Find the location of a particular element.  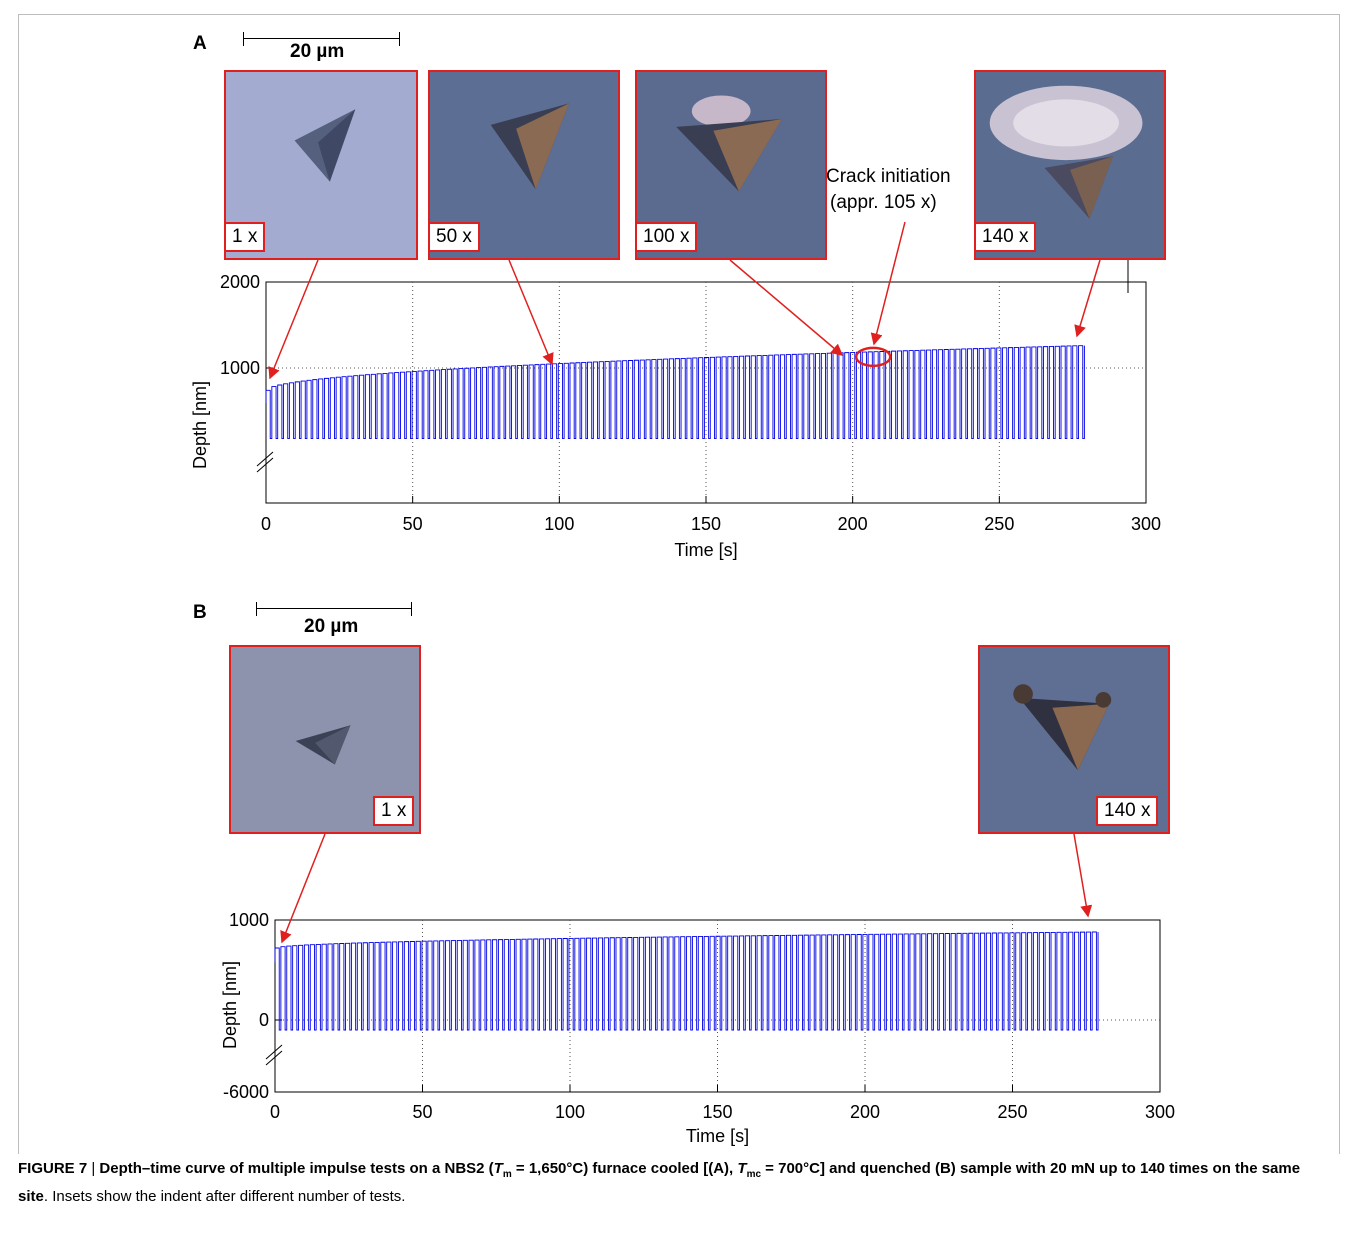

crack-initiation-label: Crack initiation is located at coordinates (888, 176).